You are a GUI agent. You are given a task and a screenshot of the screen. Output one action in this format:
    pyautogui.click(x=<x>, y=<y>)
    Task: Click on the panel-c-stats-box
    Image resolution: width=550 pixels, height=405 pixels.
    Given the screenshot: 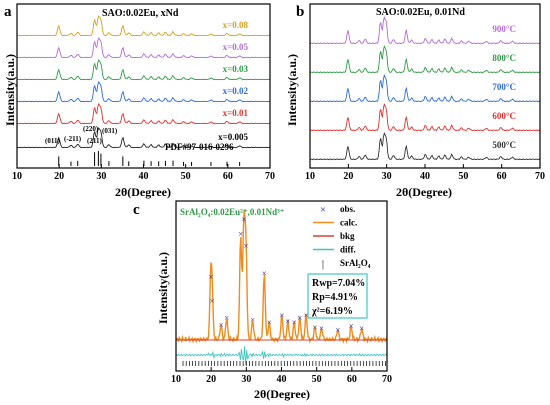 What is the action you would take?
    pyautogui.click(x=337, y=296)
    